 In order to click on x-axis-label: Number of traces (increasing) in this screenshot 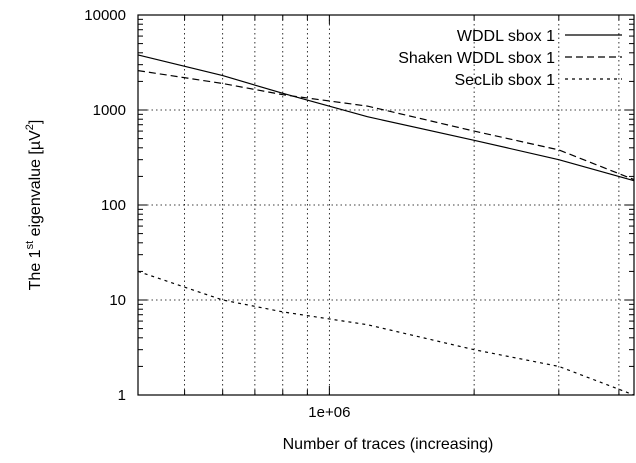, I will do `click(388, 444)`.